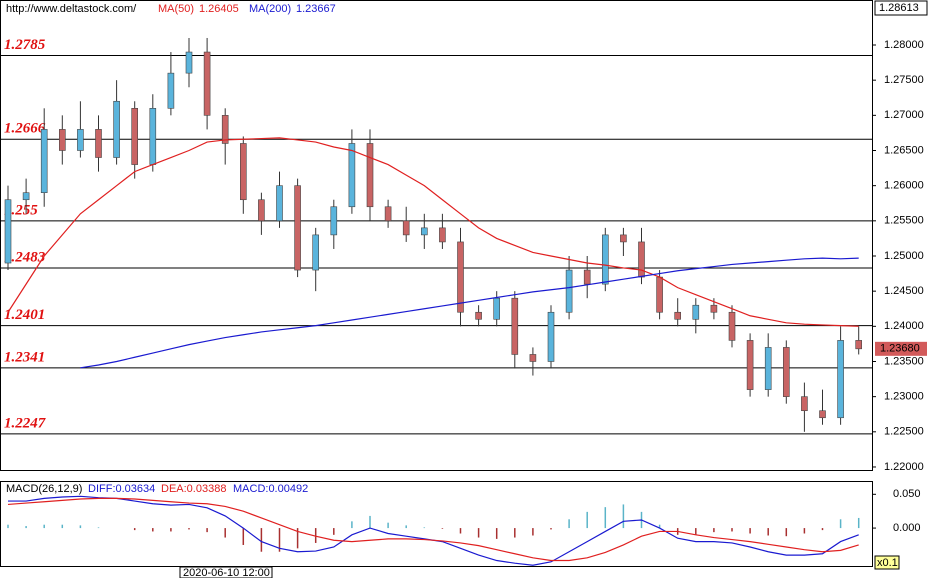 The height and width of the screenshot is (578, 930). I want to click on y-tick-label: 1.23000, so click(904, 397).